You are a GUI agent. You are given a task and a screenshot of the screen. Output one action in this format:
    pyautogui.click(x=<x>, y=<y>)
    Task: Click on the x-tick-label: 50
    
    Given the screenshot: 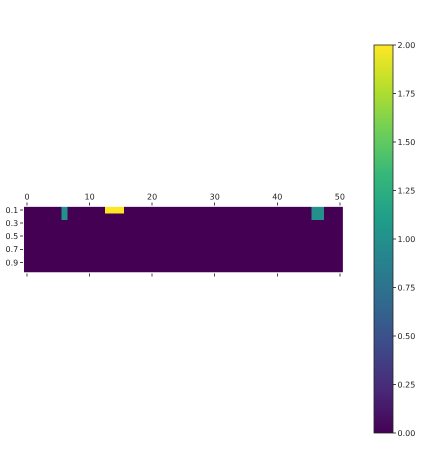 What is the action you would take?
    pyautogui.click(x=339, y=197)
    